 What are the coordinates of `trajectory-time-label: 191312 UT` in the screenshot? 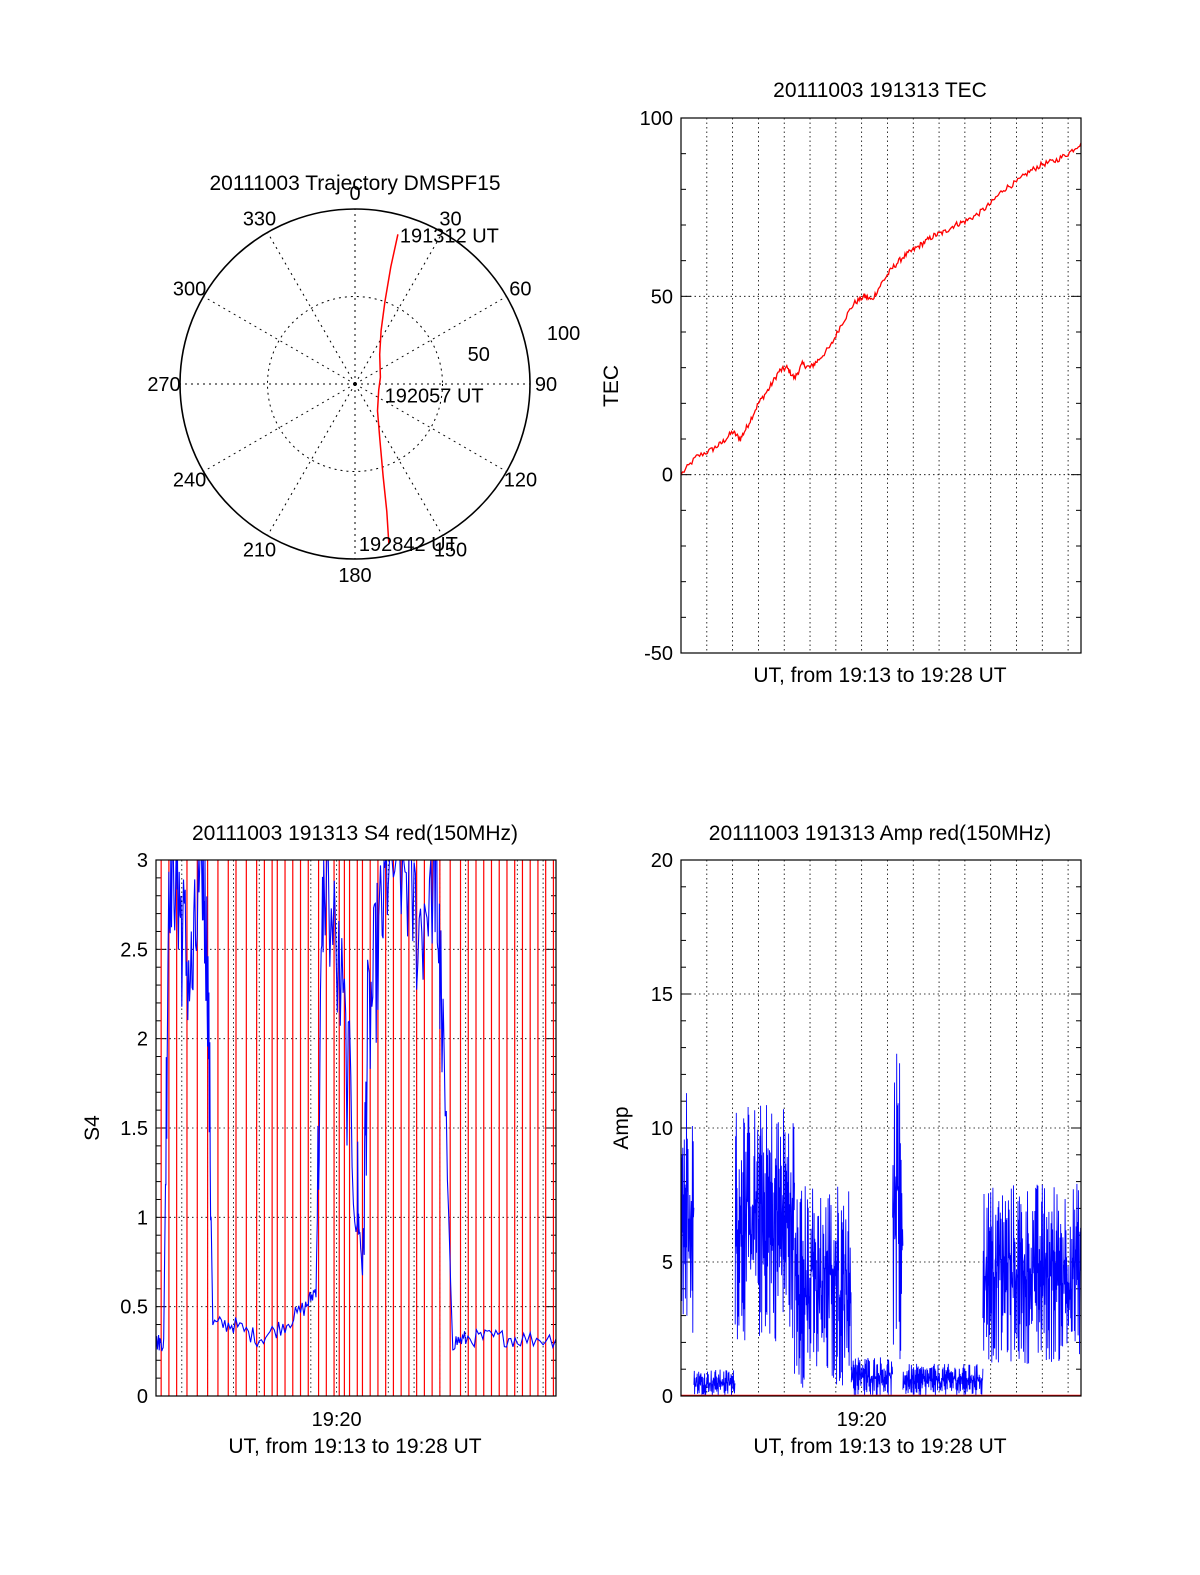 It's located at (449, 236).